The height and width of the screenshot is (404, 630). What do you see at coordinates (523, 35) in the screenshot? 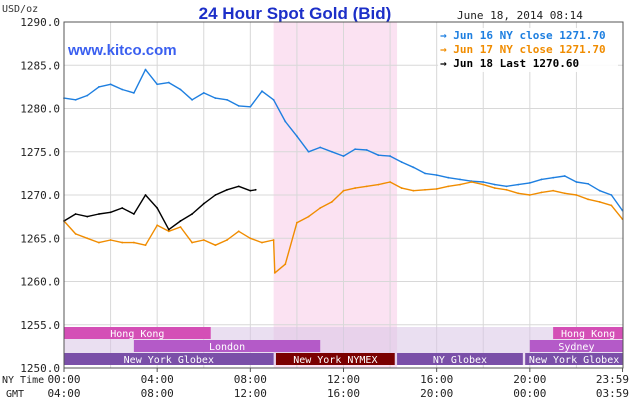
I see `legend-entry: → Jun 16 NY close 1271.70` at bounding box center [523, 35].